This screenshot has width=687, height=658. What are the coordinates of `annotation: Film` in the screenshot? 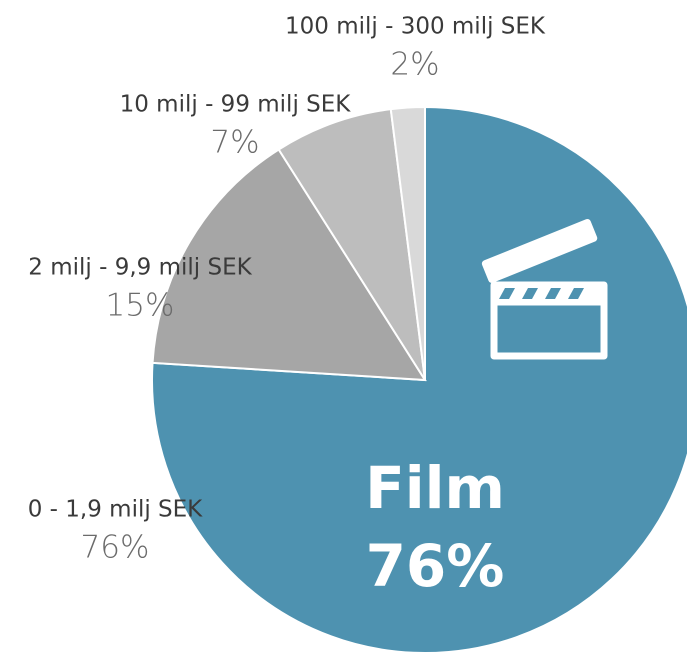 It's located at (435, 488).